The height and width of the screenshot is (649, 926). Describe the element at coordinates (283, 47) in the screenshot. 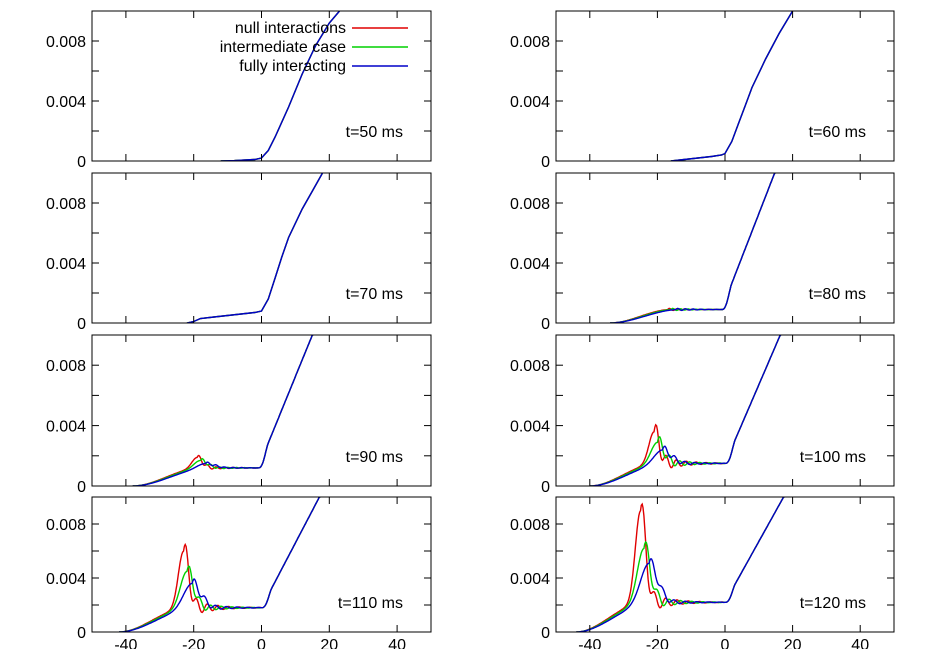

I see `legend-label: intermediate case` at that location.